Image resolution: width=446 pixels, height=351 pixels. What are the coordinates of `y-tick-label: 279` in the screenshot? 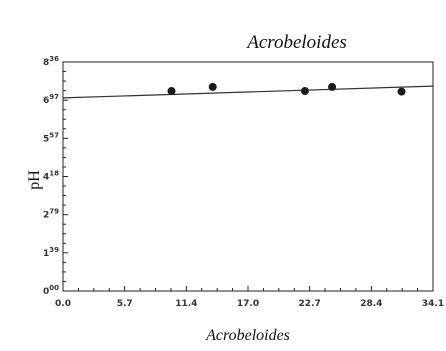 It's located at (51, 214).